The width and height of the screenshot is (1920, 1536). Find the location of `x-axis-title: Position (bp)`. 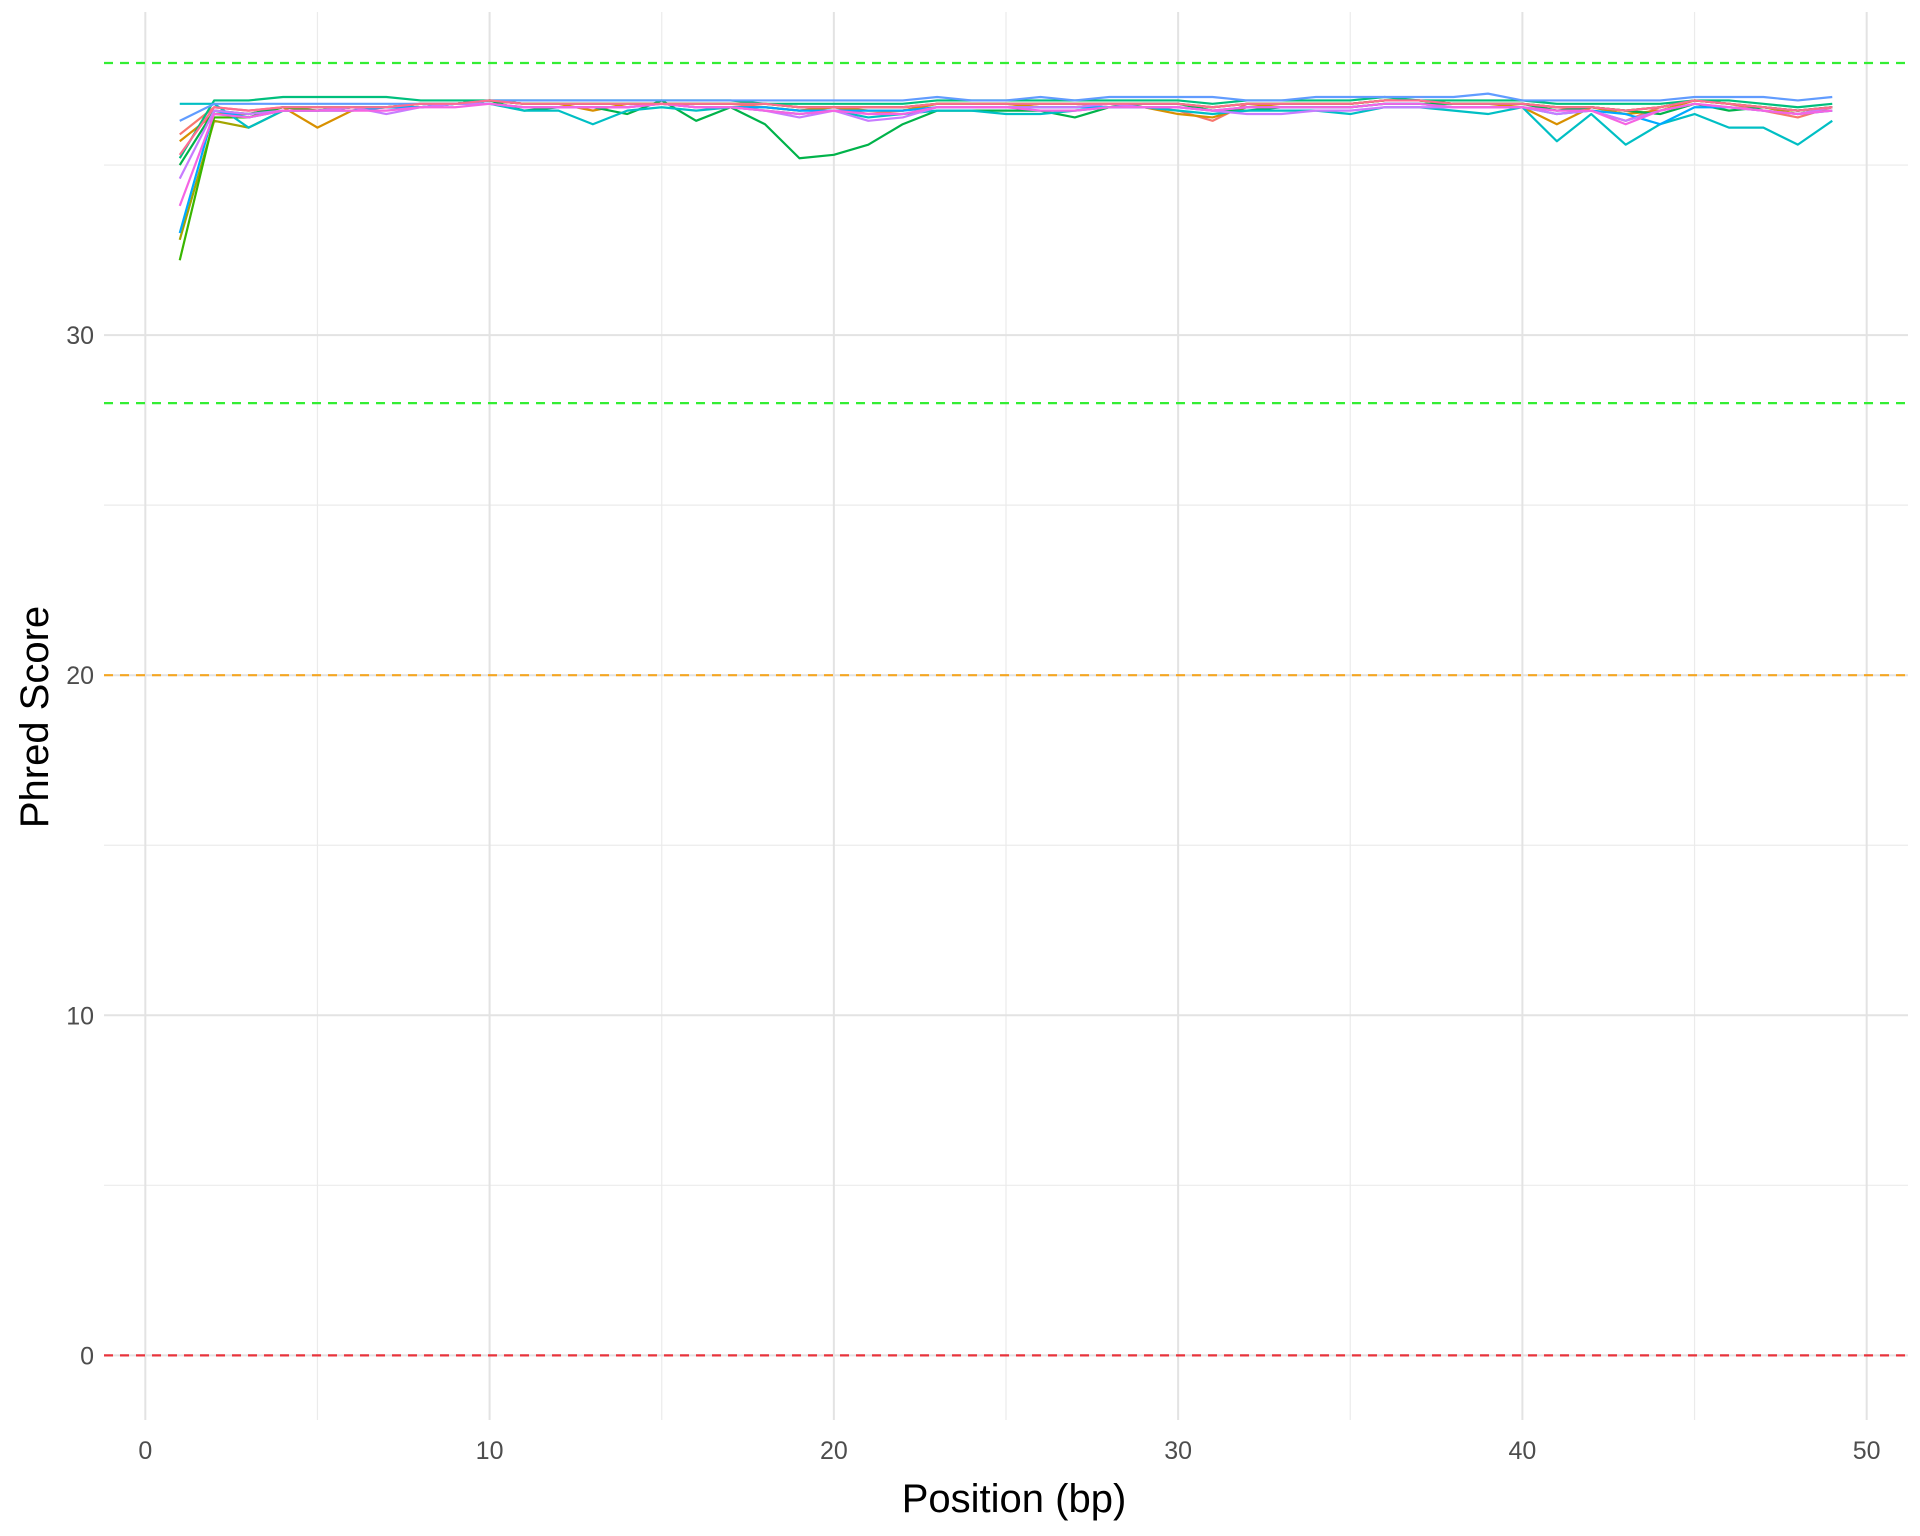

x-axis-title: Position (bp) is located at coordinates (1014, 1499).